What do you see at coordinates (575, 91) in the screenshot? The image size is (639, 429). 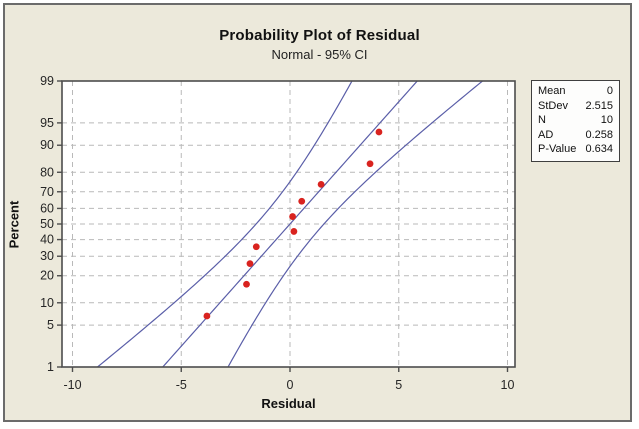 I see `stat-row: Mean 0` at bounding box center [575, 91].